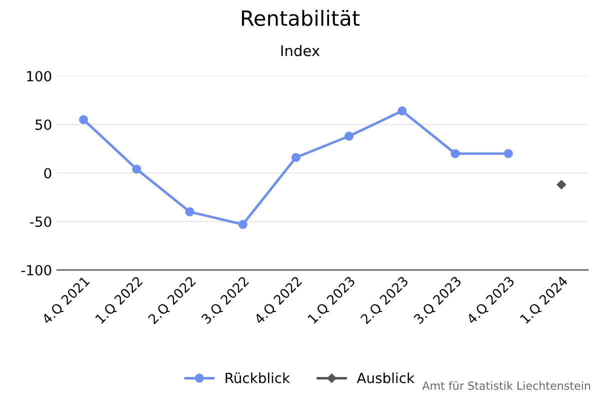  What do you see at coordinates (41, 221) in the screenshot?
I see `y-tick-label: -50` at bounding box center [41, 221].